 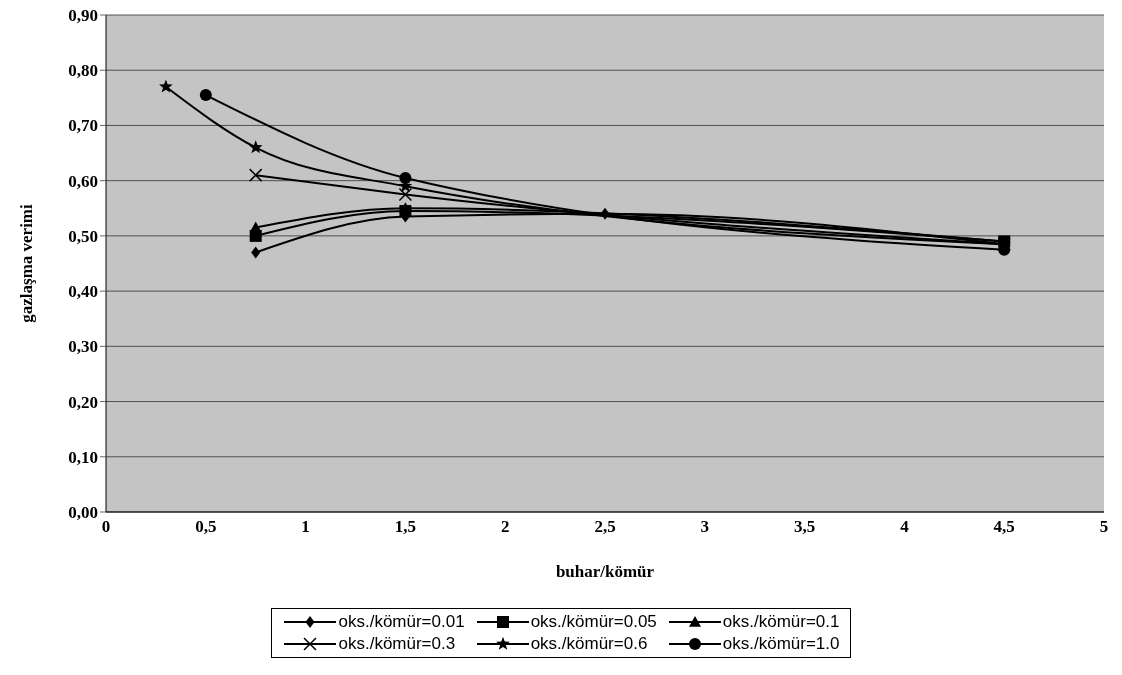 I want to click on legend-label: oks./kömür=0.3, so click(x=397, y=644).